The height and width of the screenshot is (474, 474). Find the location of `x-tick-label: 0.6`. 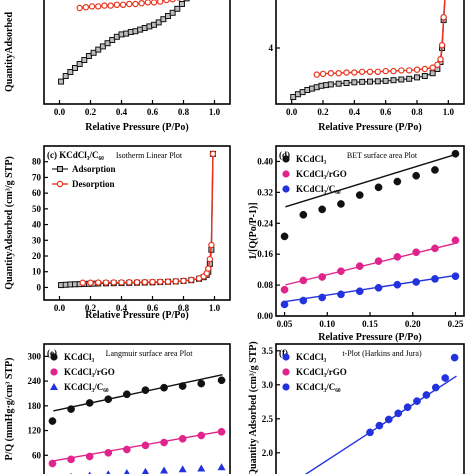

x-tick-label: 0.6 is located at coordinates (153, 308).